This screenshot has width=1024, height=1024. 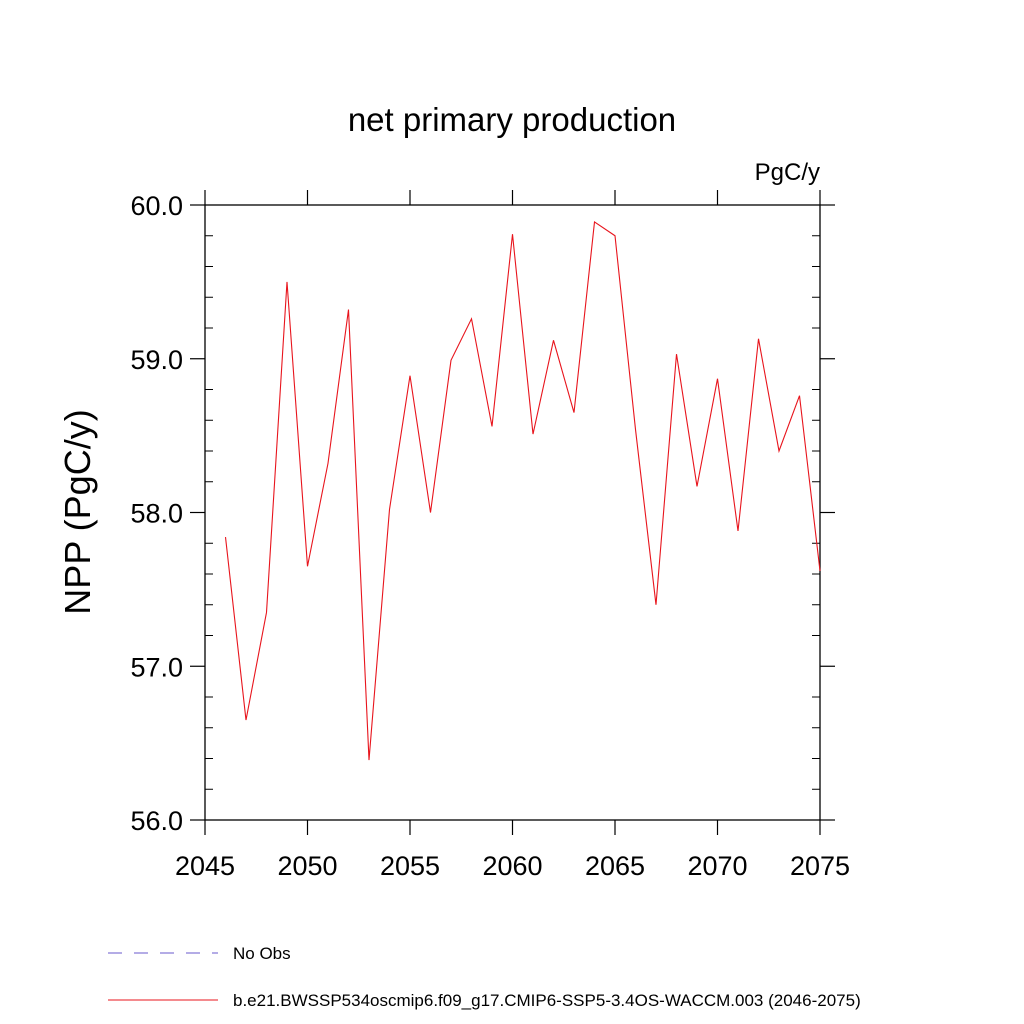 What do you see at coordinates (262, 953) in the screenshot?
I see `legend-label-no-obs: No Obs` at bounding box center [262, 953].